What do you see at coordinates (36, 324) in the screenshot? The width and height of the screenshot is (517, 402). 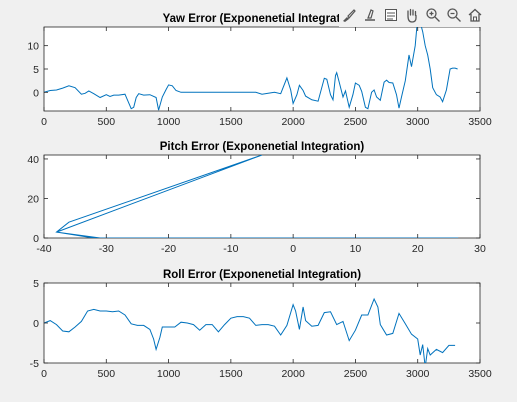 I see `roll-y-tick-label: 0` at bounding box center [36, 324].